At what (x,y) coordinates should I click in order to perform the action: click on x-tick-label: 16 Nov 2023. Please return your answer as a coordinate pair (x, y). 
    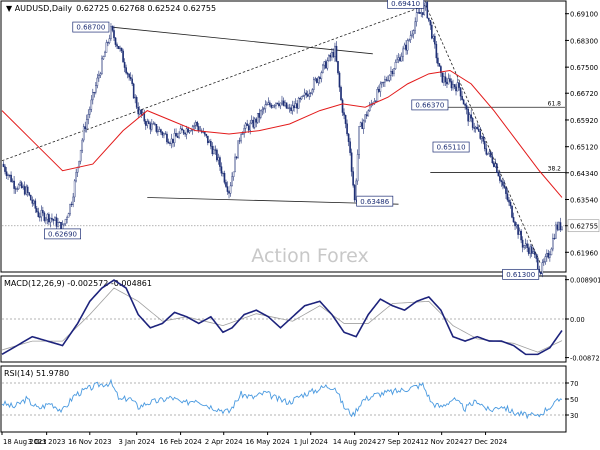
    Looking at the image, I should click on (90, 442).